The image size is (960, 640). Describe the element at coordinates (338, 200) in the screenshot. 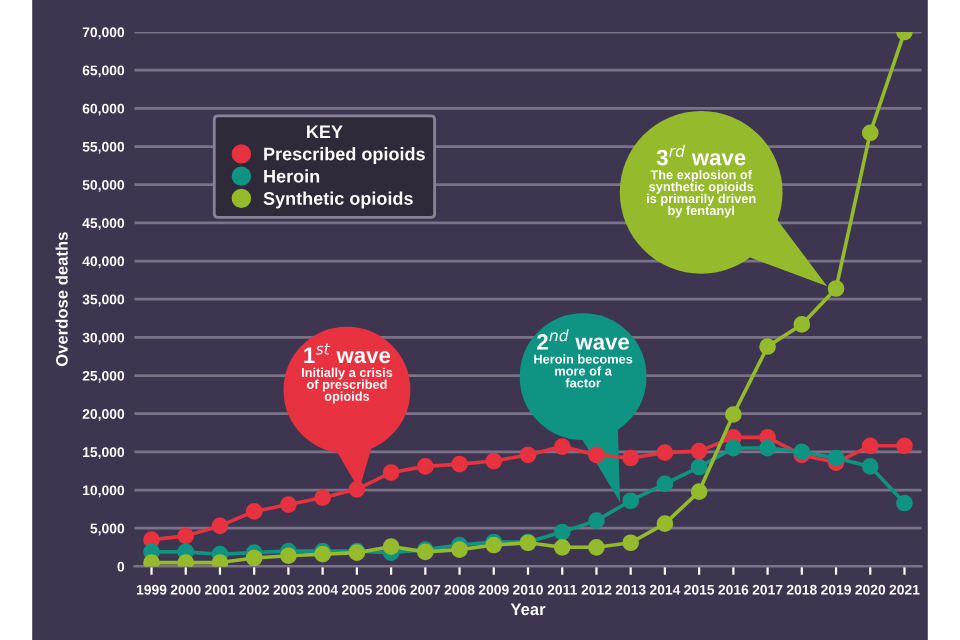

I see `legend-label: Synthetic opioids` at that location.